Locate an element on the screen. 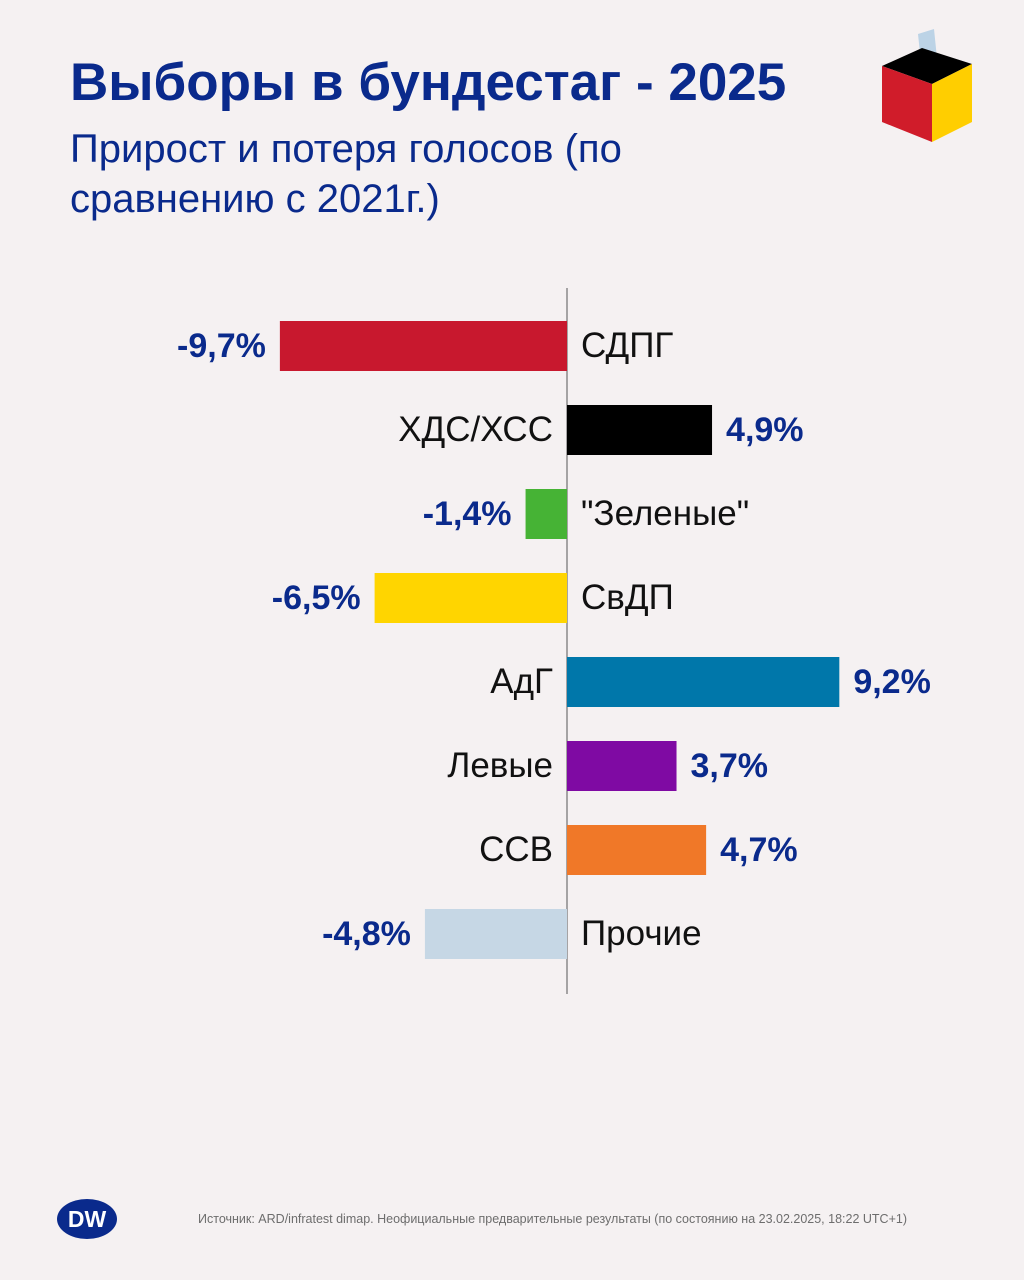 The image size is (1024, 1280). ballot-box-right is located at coordinates (952, 103).